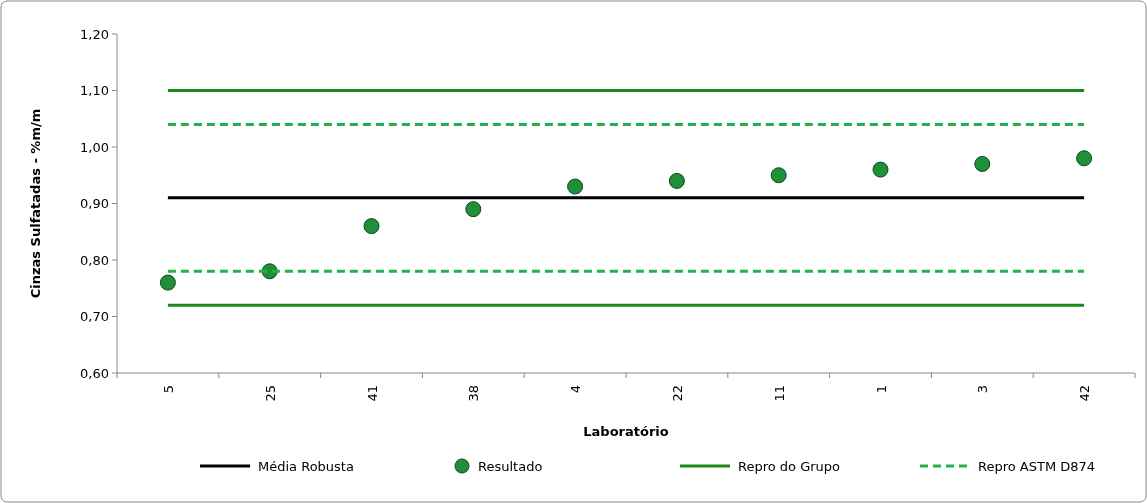 The height and width of the screenshot is (503, 1147). Describe the element at coordinates (789, 466) in the screenshot. I see `legend-label: Repro do Grupo` at that location.